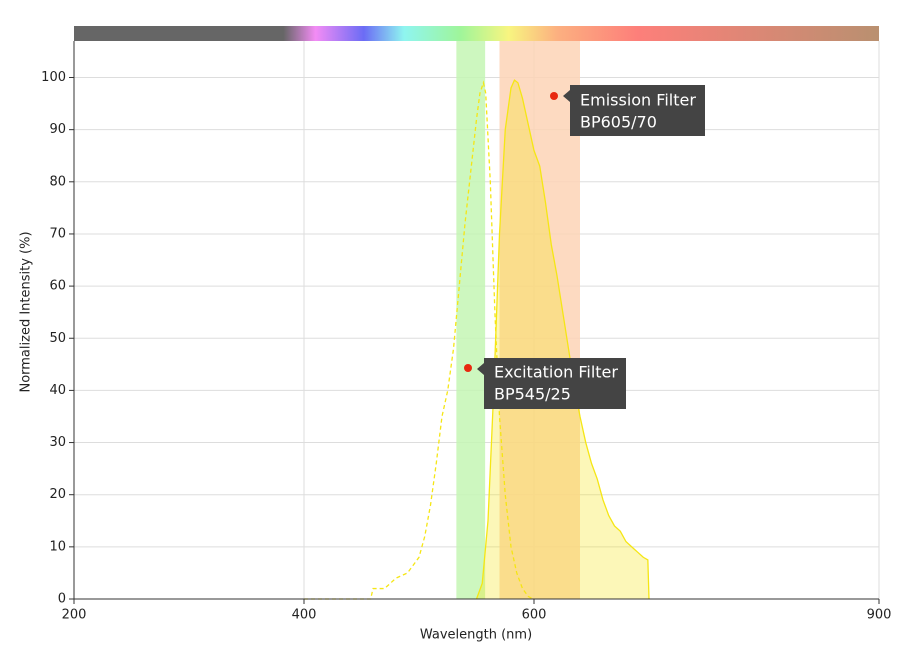  What do you see at coordinates (62, 599) in the screenshot?
I see `y-tick-label: 0` at bounding box center [62, 599].